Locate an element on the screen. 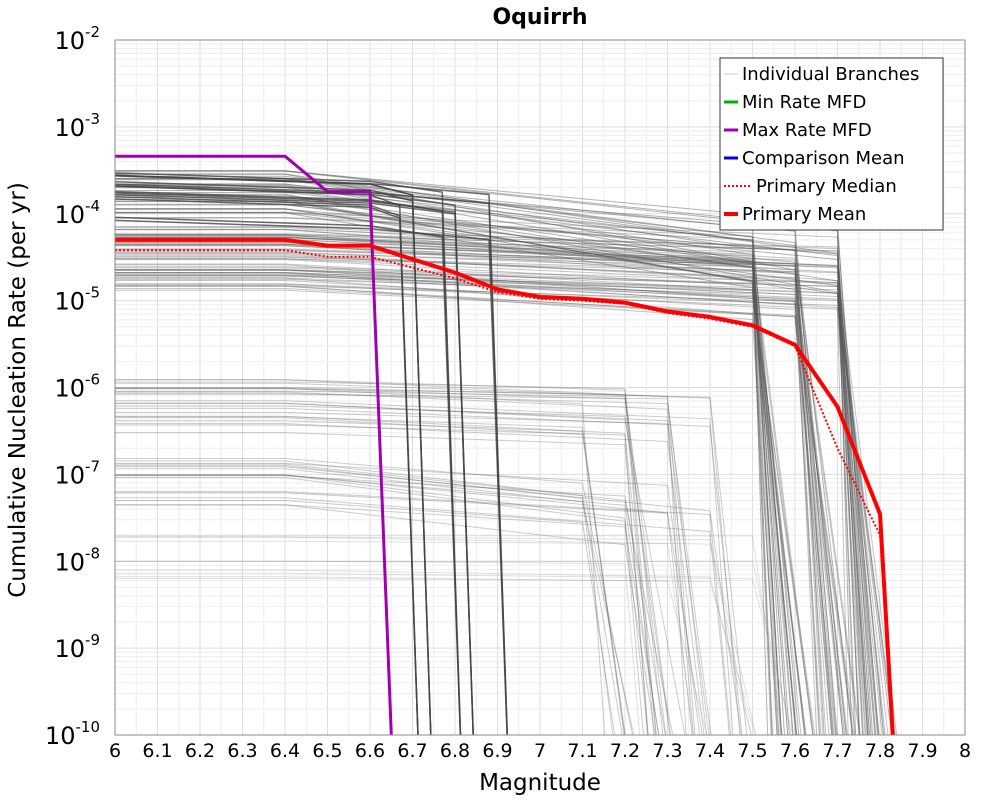 This screenshot has height=800, width=1000. y-tick-label: 10⁻⁵ is located at coordinates (77, 300).